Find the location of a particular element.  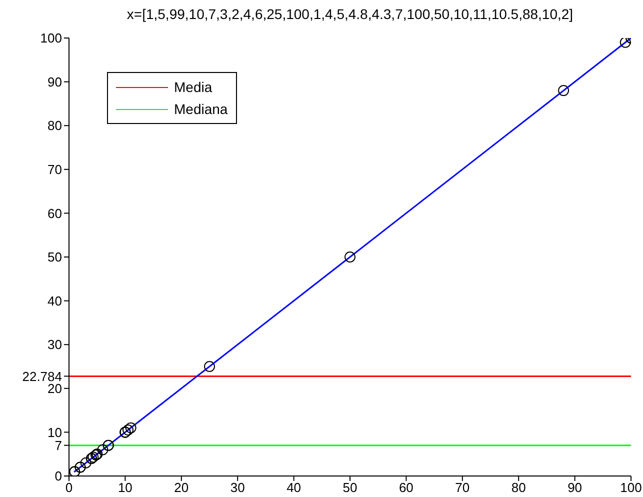

y-tick-label: 100 is located at coordinates (51, 38).